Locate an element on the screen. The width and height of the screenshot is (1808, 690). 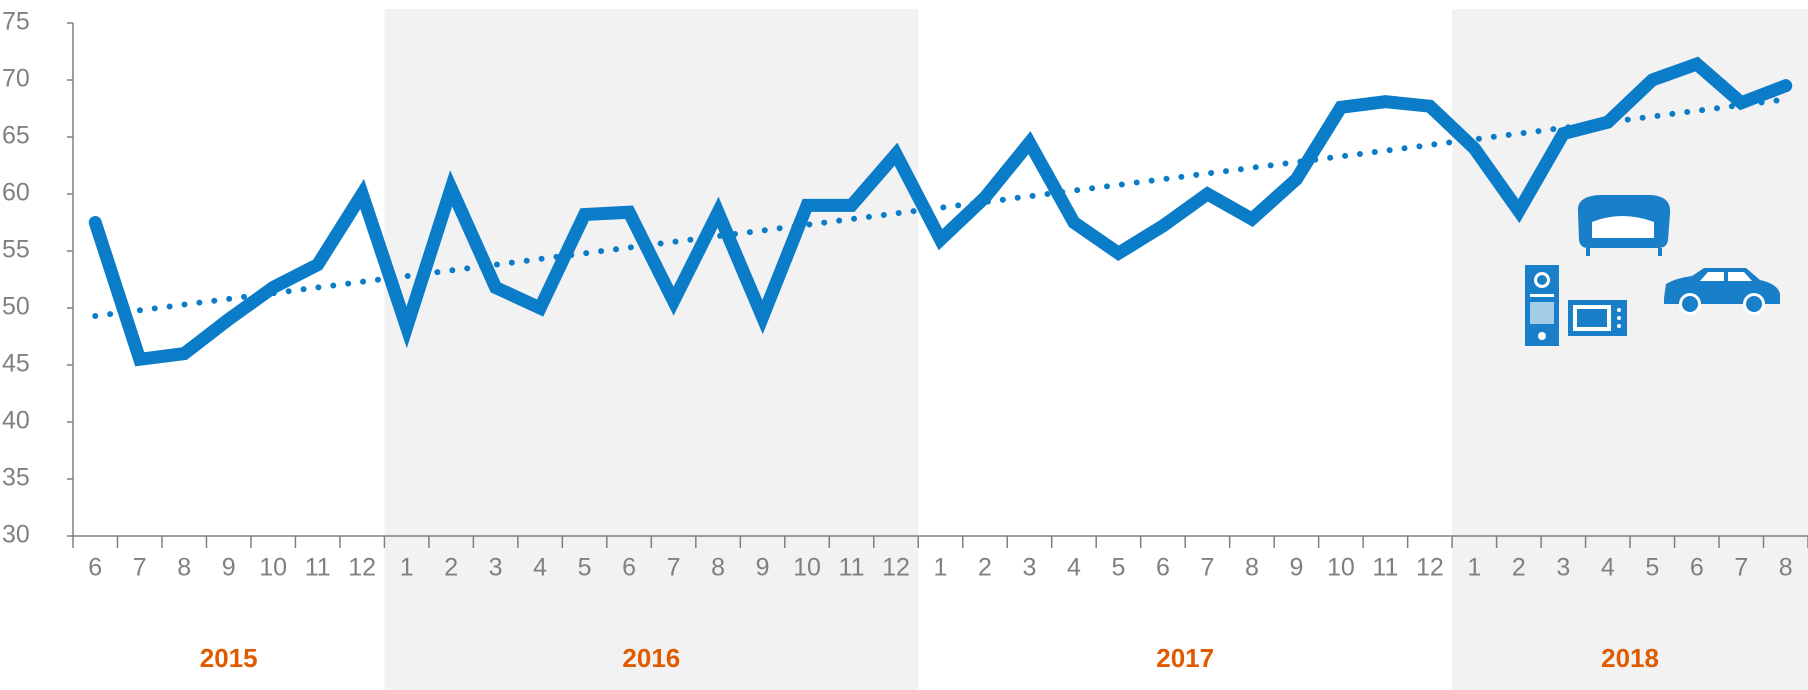
sofa-icon is located at coordinates (1624, 225).